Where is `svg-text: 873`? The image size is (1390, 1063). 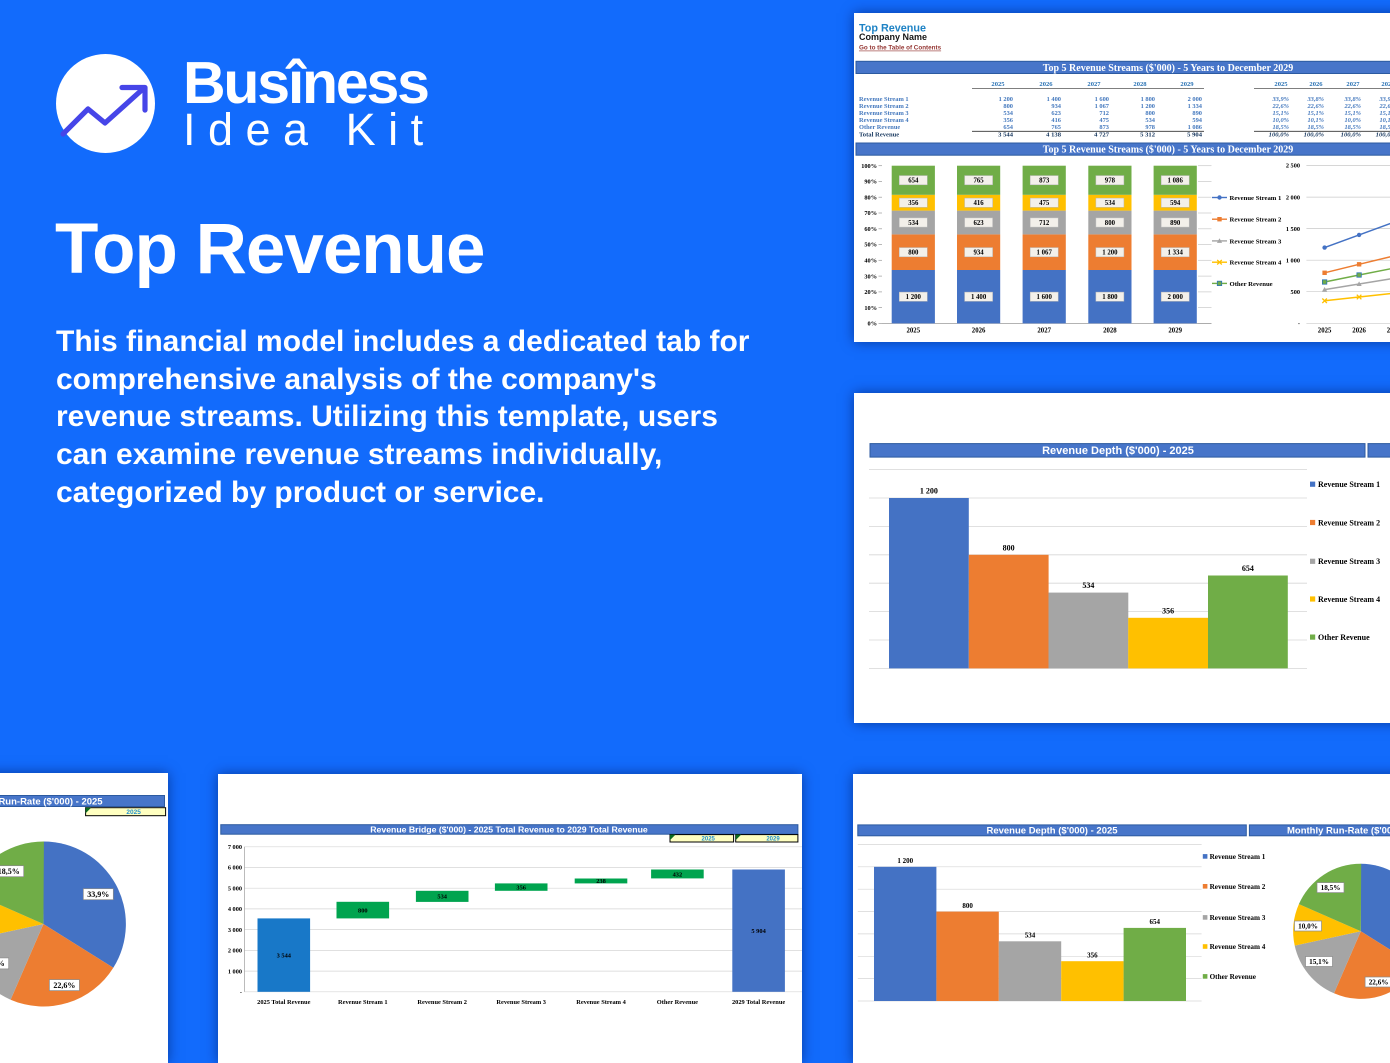 svg-text: 873 is located at coordinates (1044, 181).